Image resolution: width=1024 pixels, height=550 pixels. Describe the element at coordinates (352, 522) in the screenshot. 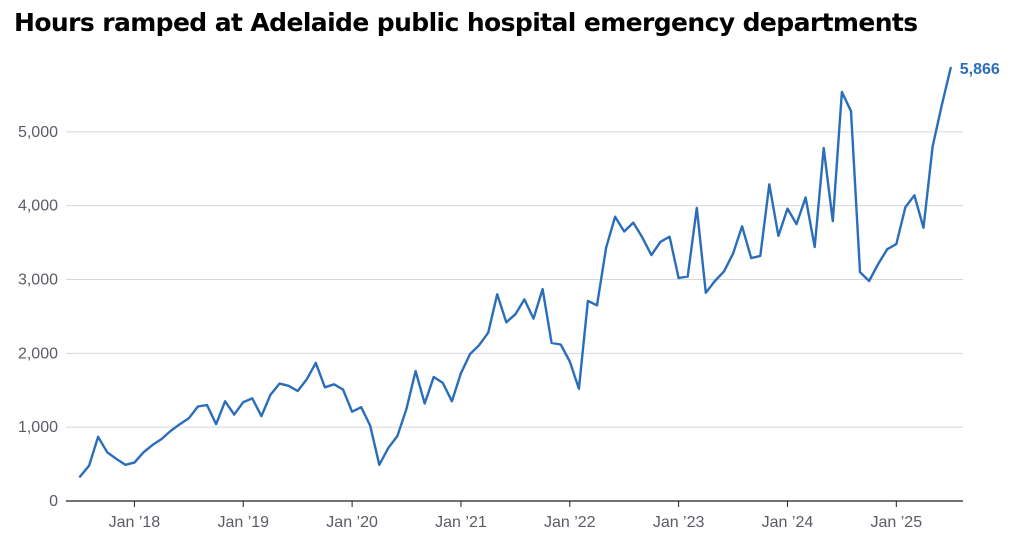

I see `x-tick-label: Jan ’20` at that location.